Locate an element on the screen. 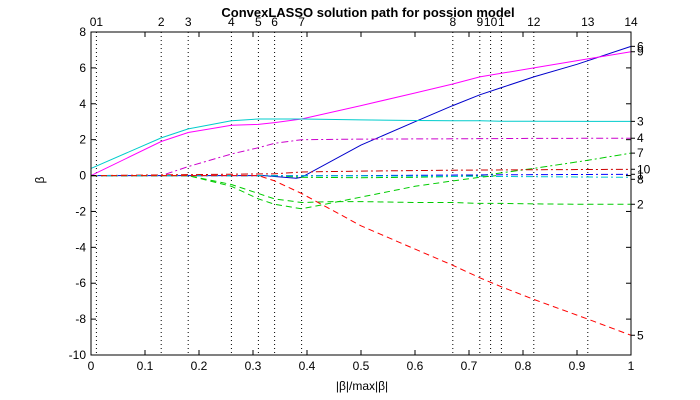  y-tick-label: 2 is located at coordinates (82, 140).